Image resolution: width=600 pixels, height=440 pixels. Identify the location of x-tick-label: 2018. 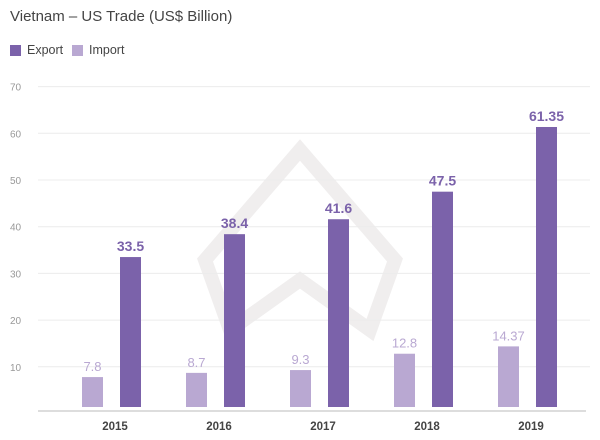
(427, 427).